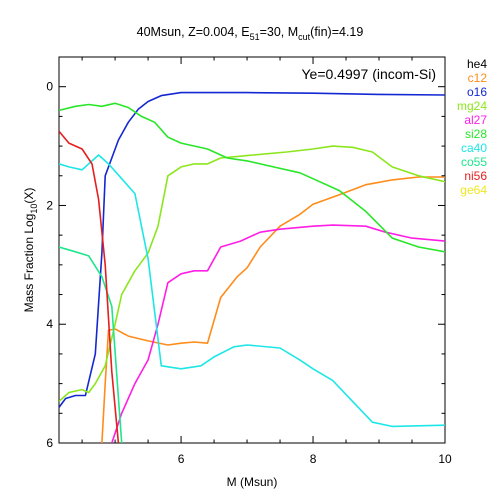  Describe the element at coordinates (477, 64) in the screenshot. I see `legend-item-he4: he4` at that location.